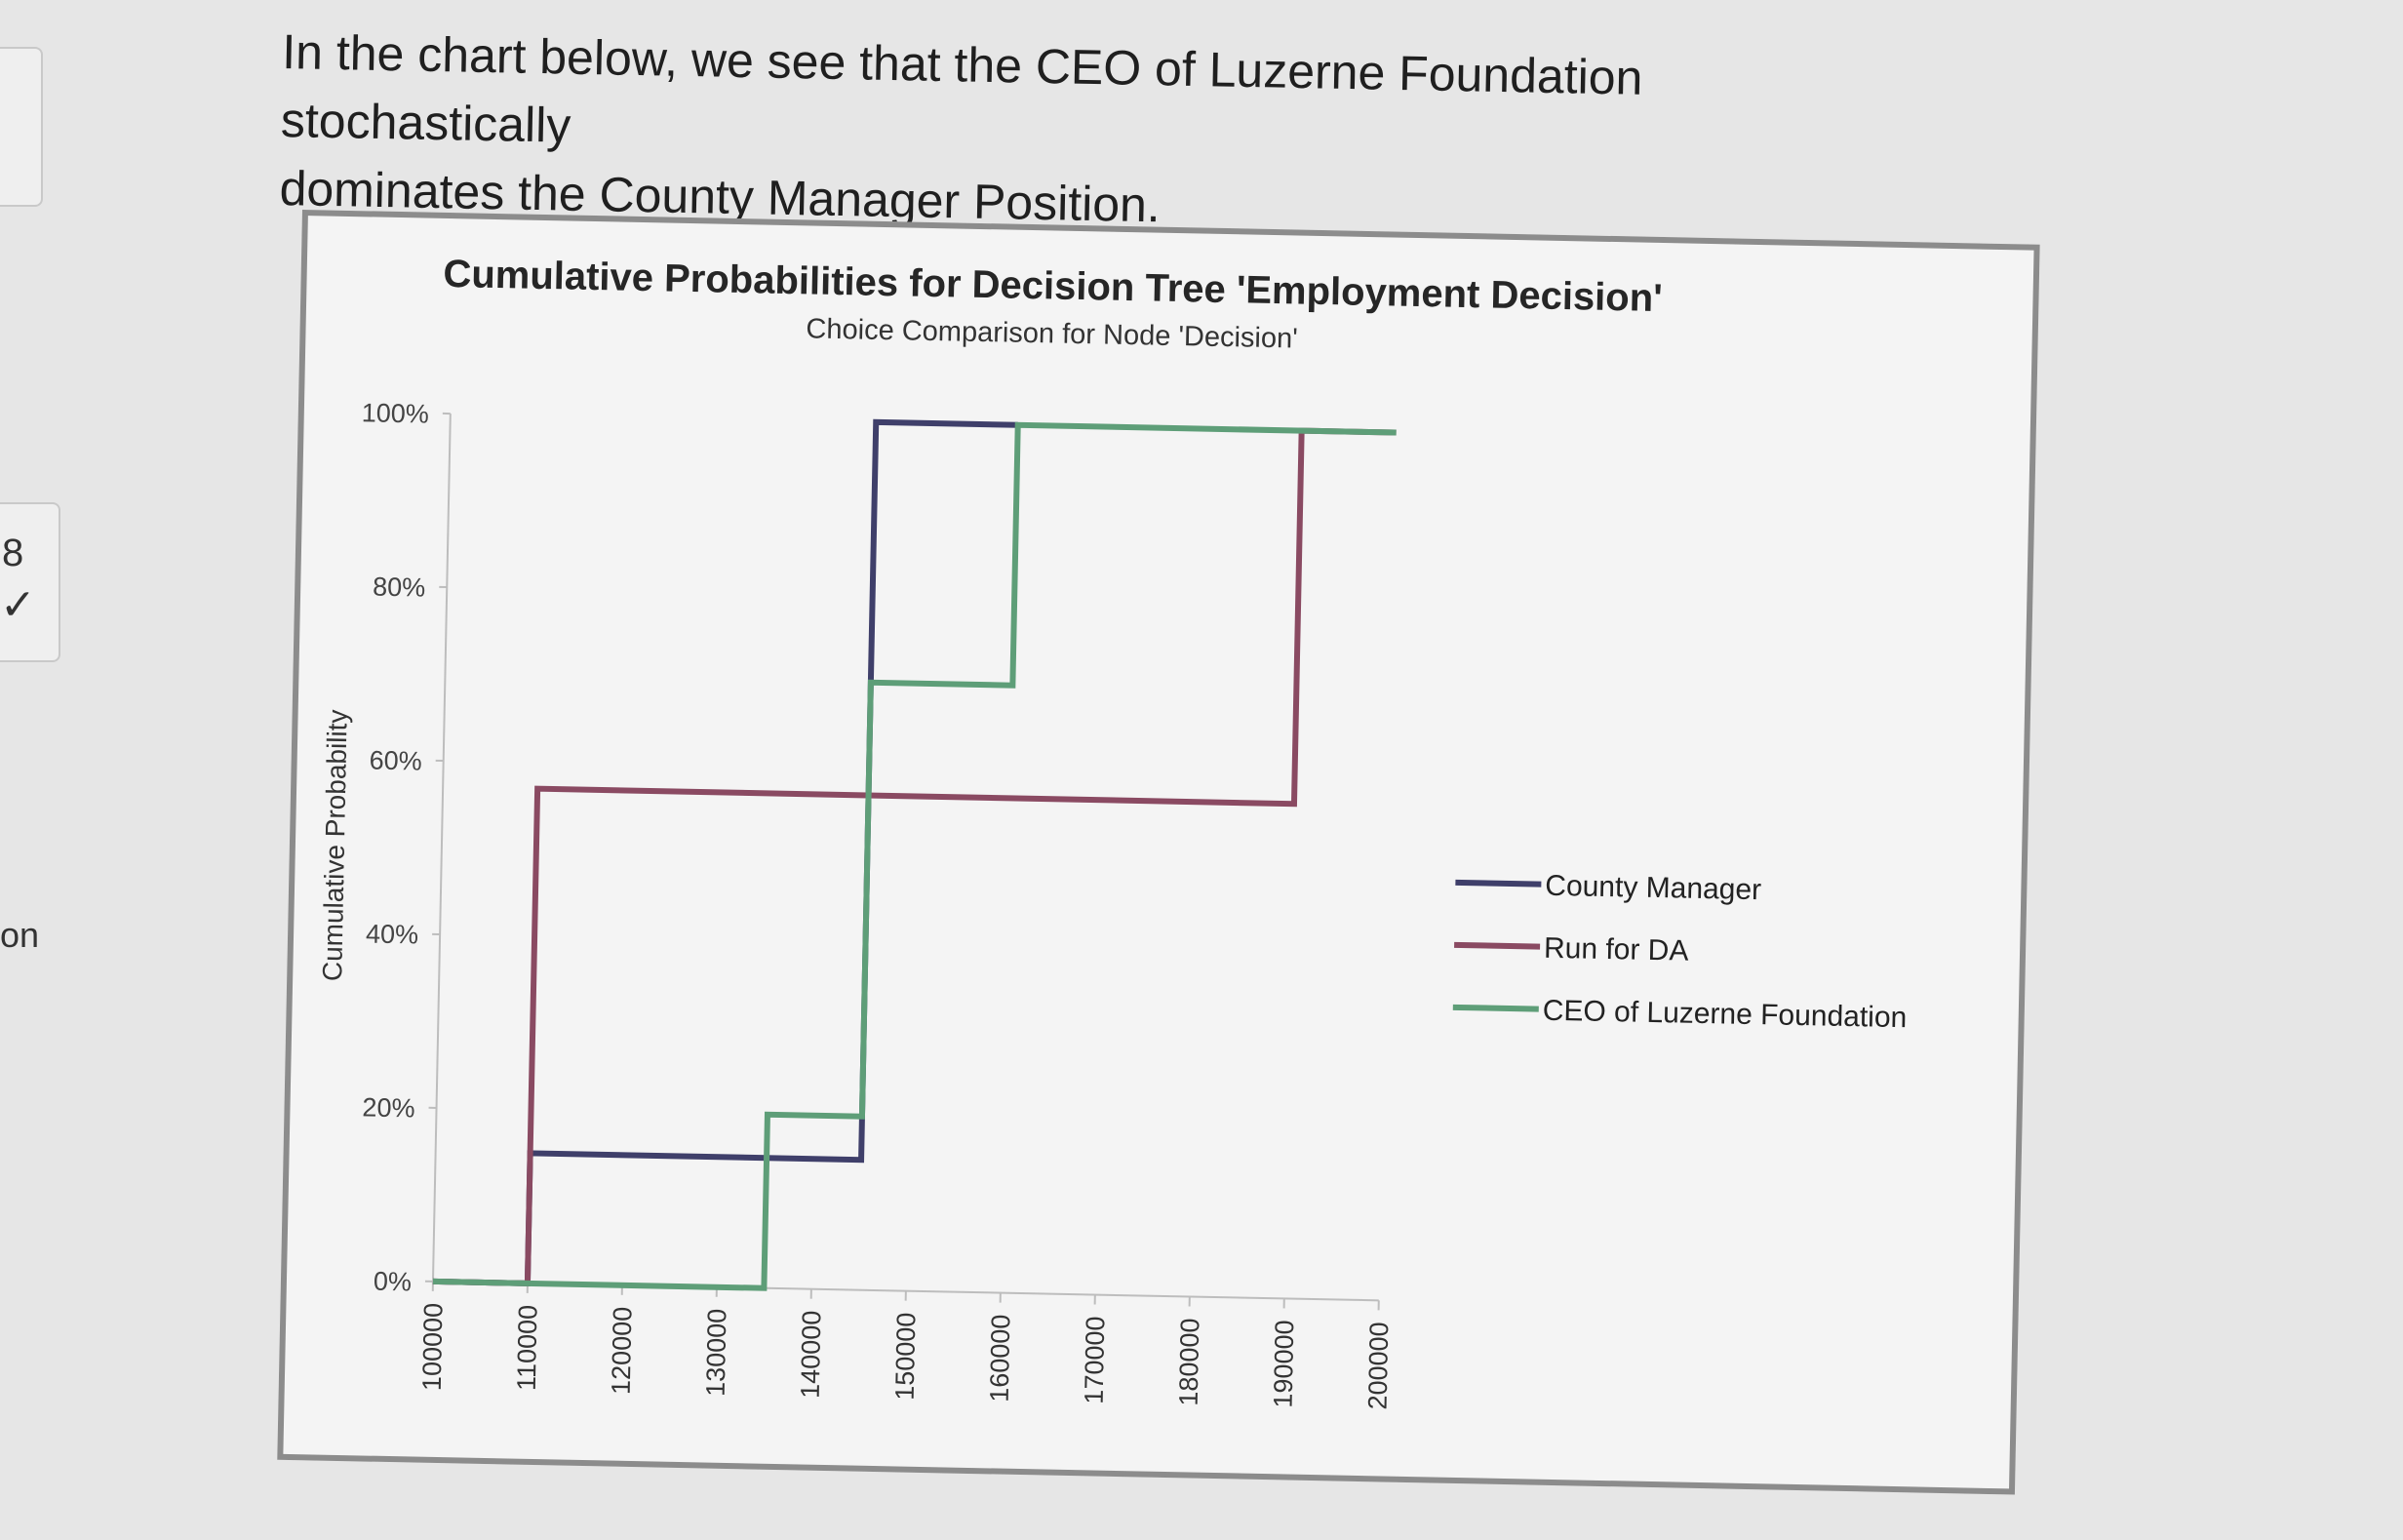  Describe the element at coordinates (811, 1355) in the screenshot. I see `x-tick-label: 140000` at that location.